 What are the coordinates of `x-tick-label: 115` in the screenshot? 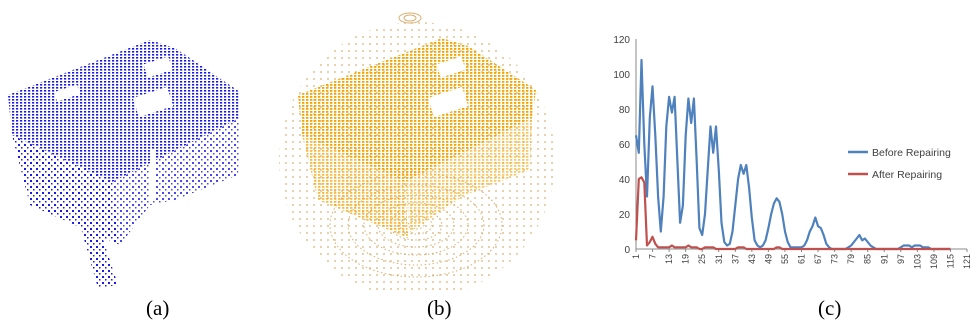 It's located at (950, 261).